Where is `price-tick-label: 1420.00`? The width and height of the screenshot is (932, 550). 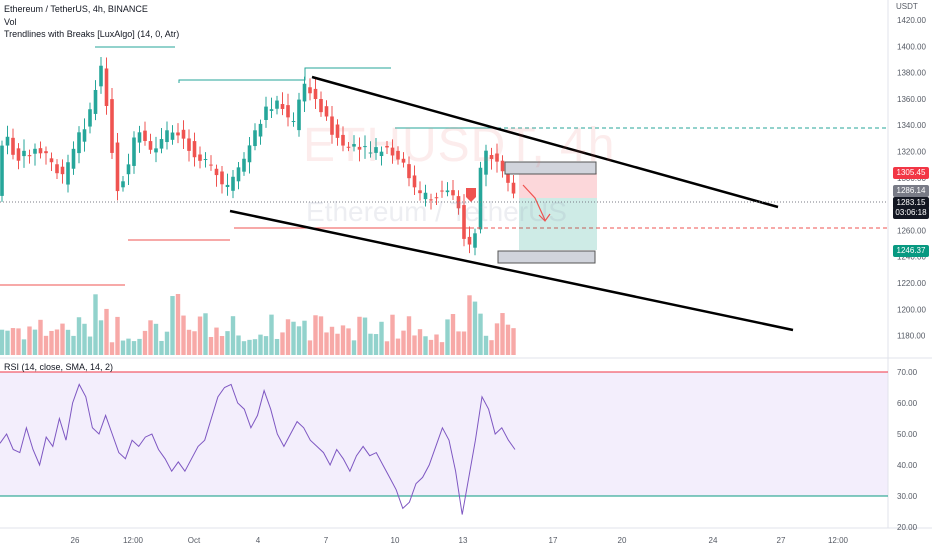 price-tick-label: 1420.00 is located at coordinates (911, 20).